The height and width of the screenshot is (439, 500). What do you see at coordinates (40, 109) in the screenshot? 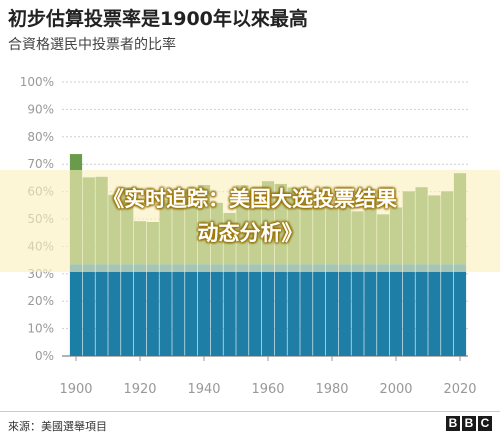
I see `y-tick-label: 90%` at bounding box center [40, 109].